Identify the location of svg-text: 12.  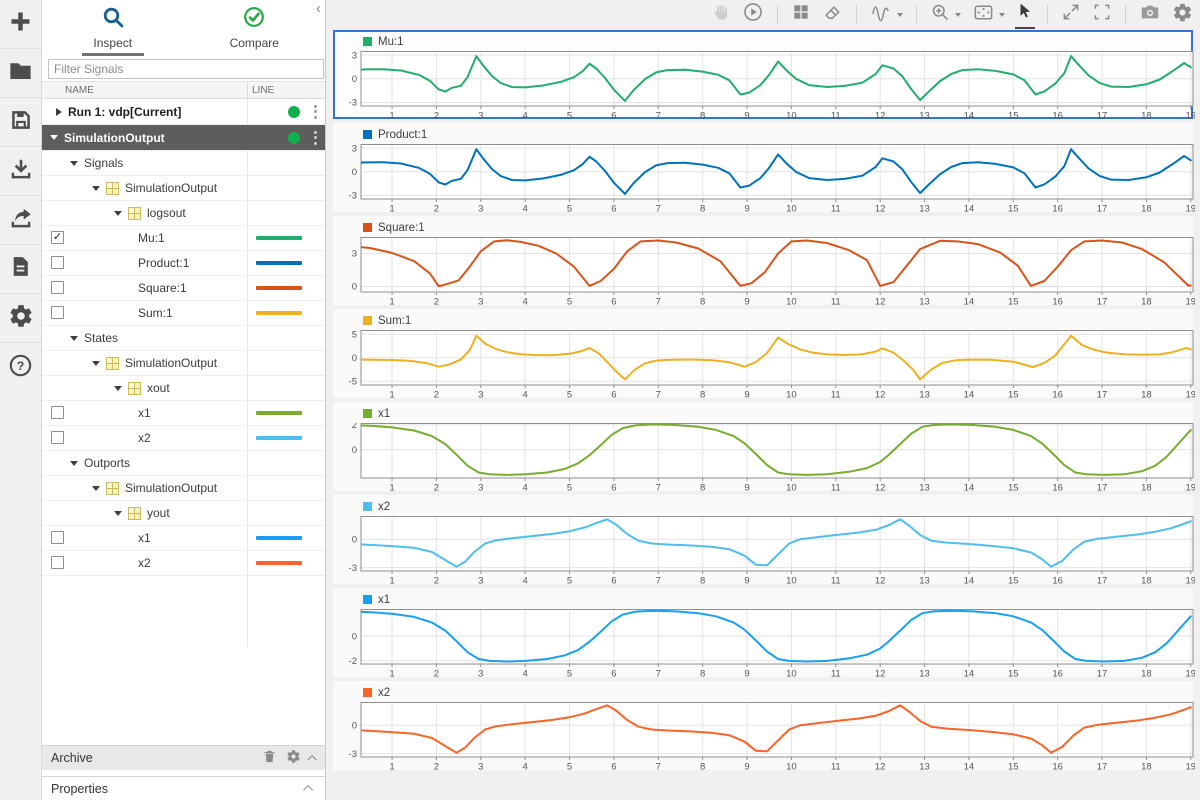
(880, 674).